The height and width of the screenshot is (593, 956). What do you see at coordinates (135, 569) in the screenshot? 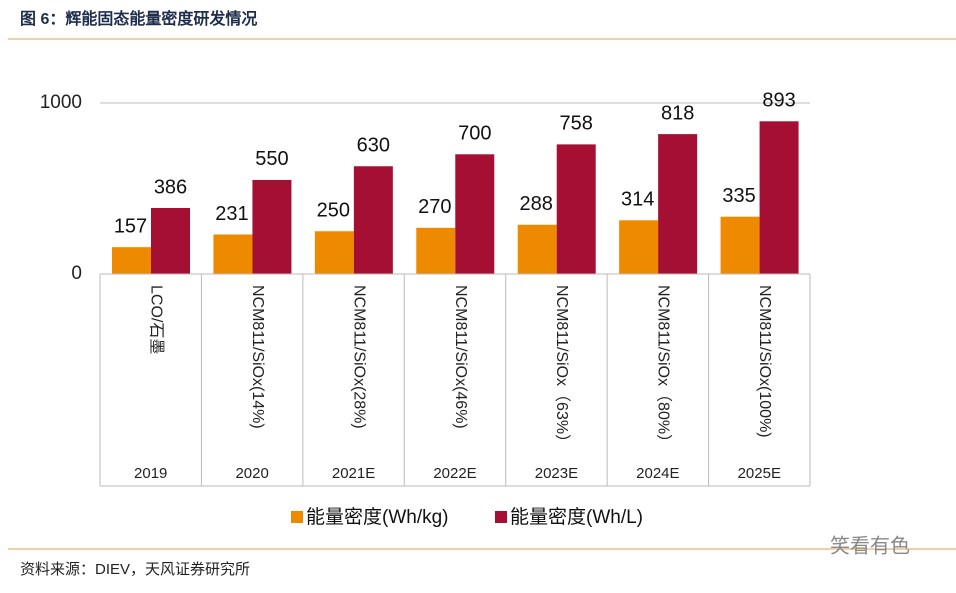
I see `source: 资料来源：DIEV，天风证券研究所` at bounding box center [135, 569].